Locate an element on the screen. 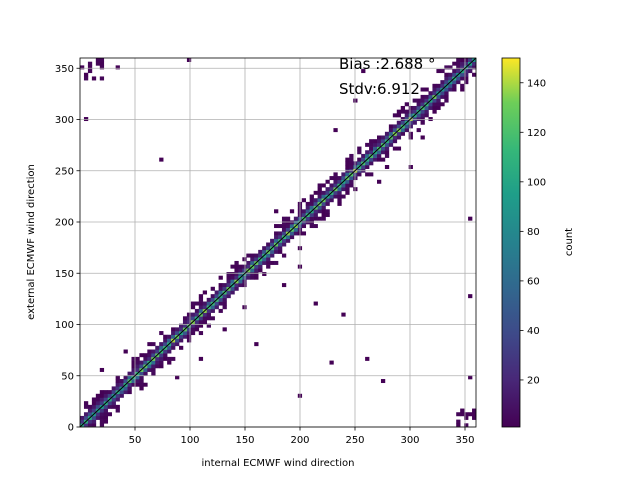 This screenshot has height=484, width=640. colorbar-tick-label: 100 is located at coordinates (536, 182).